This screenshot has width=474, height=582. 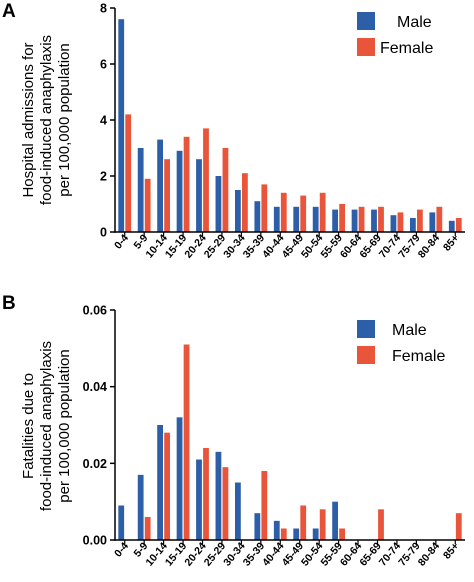 What do you see at coordinates (28, 426) in the screenshot?
I see `panel-b-ylabel-line-1: Fatalities due to` at bounding box center [28, 426].